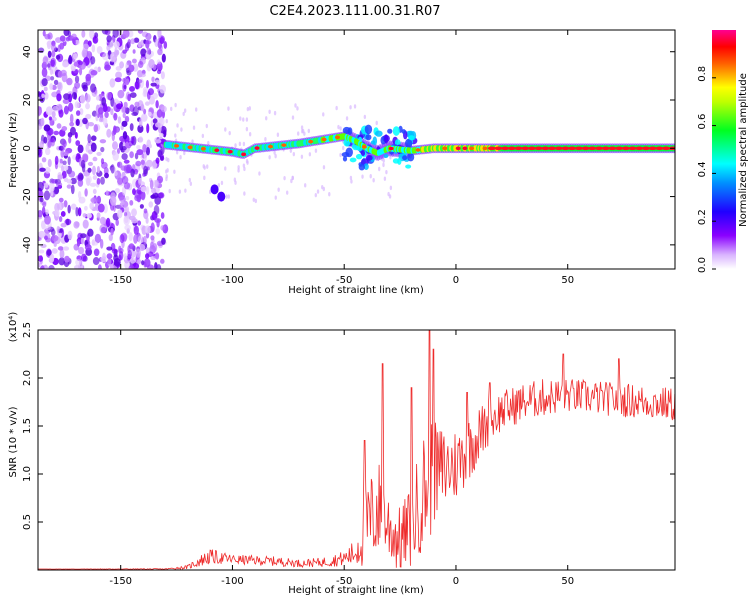 Image resolution: width=750 pixels, height=600 pixels. I want to click on snr-y-tick-label: 2.5, so click(27, 330).